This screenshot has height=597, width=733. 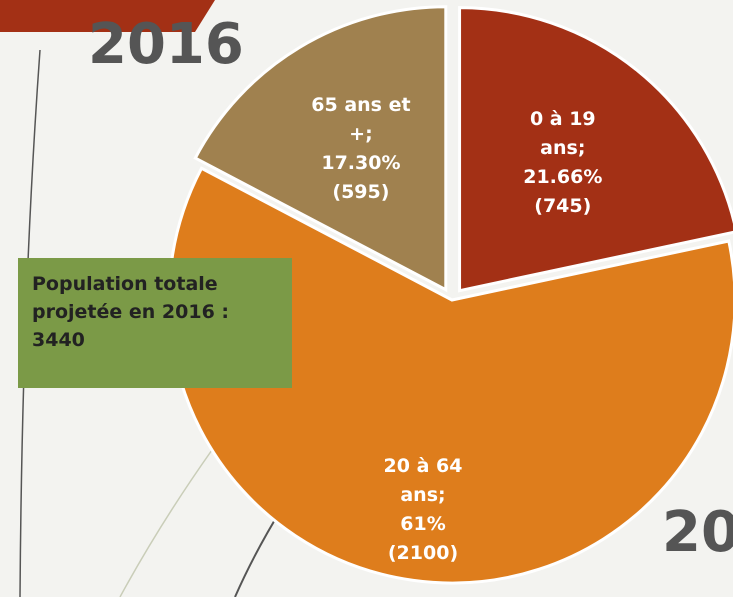 What do you see at coordinates (423, 553) in the screenshot?
I see `value-label: (2100)` at bounding box center [423, 553].